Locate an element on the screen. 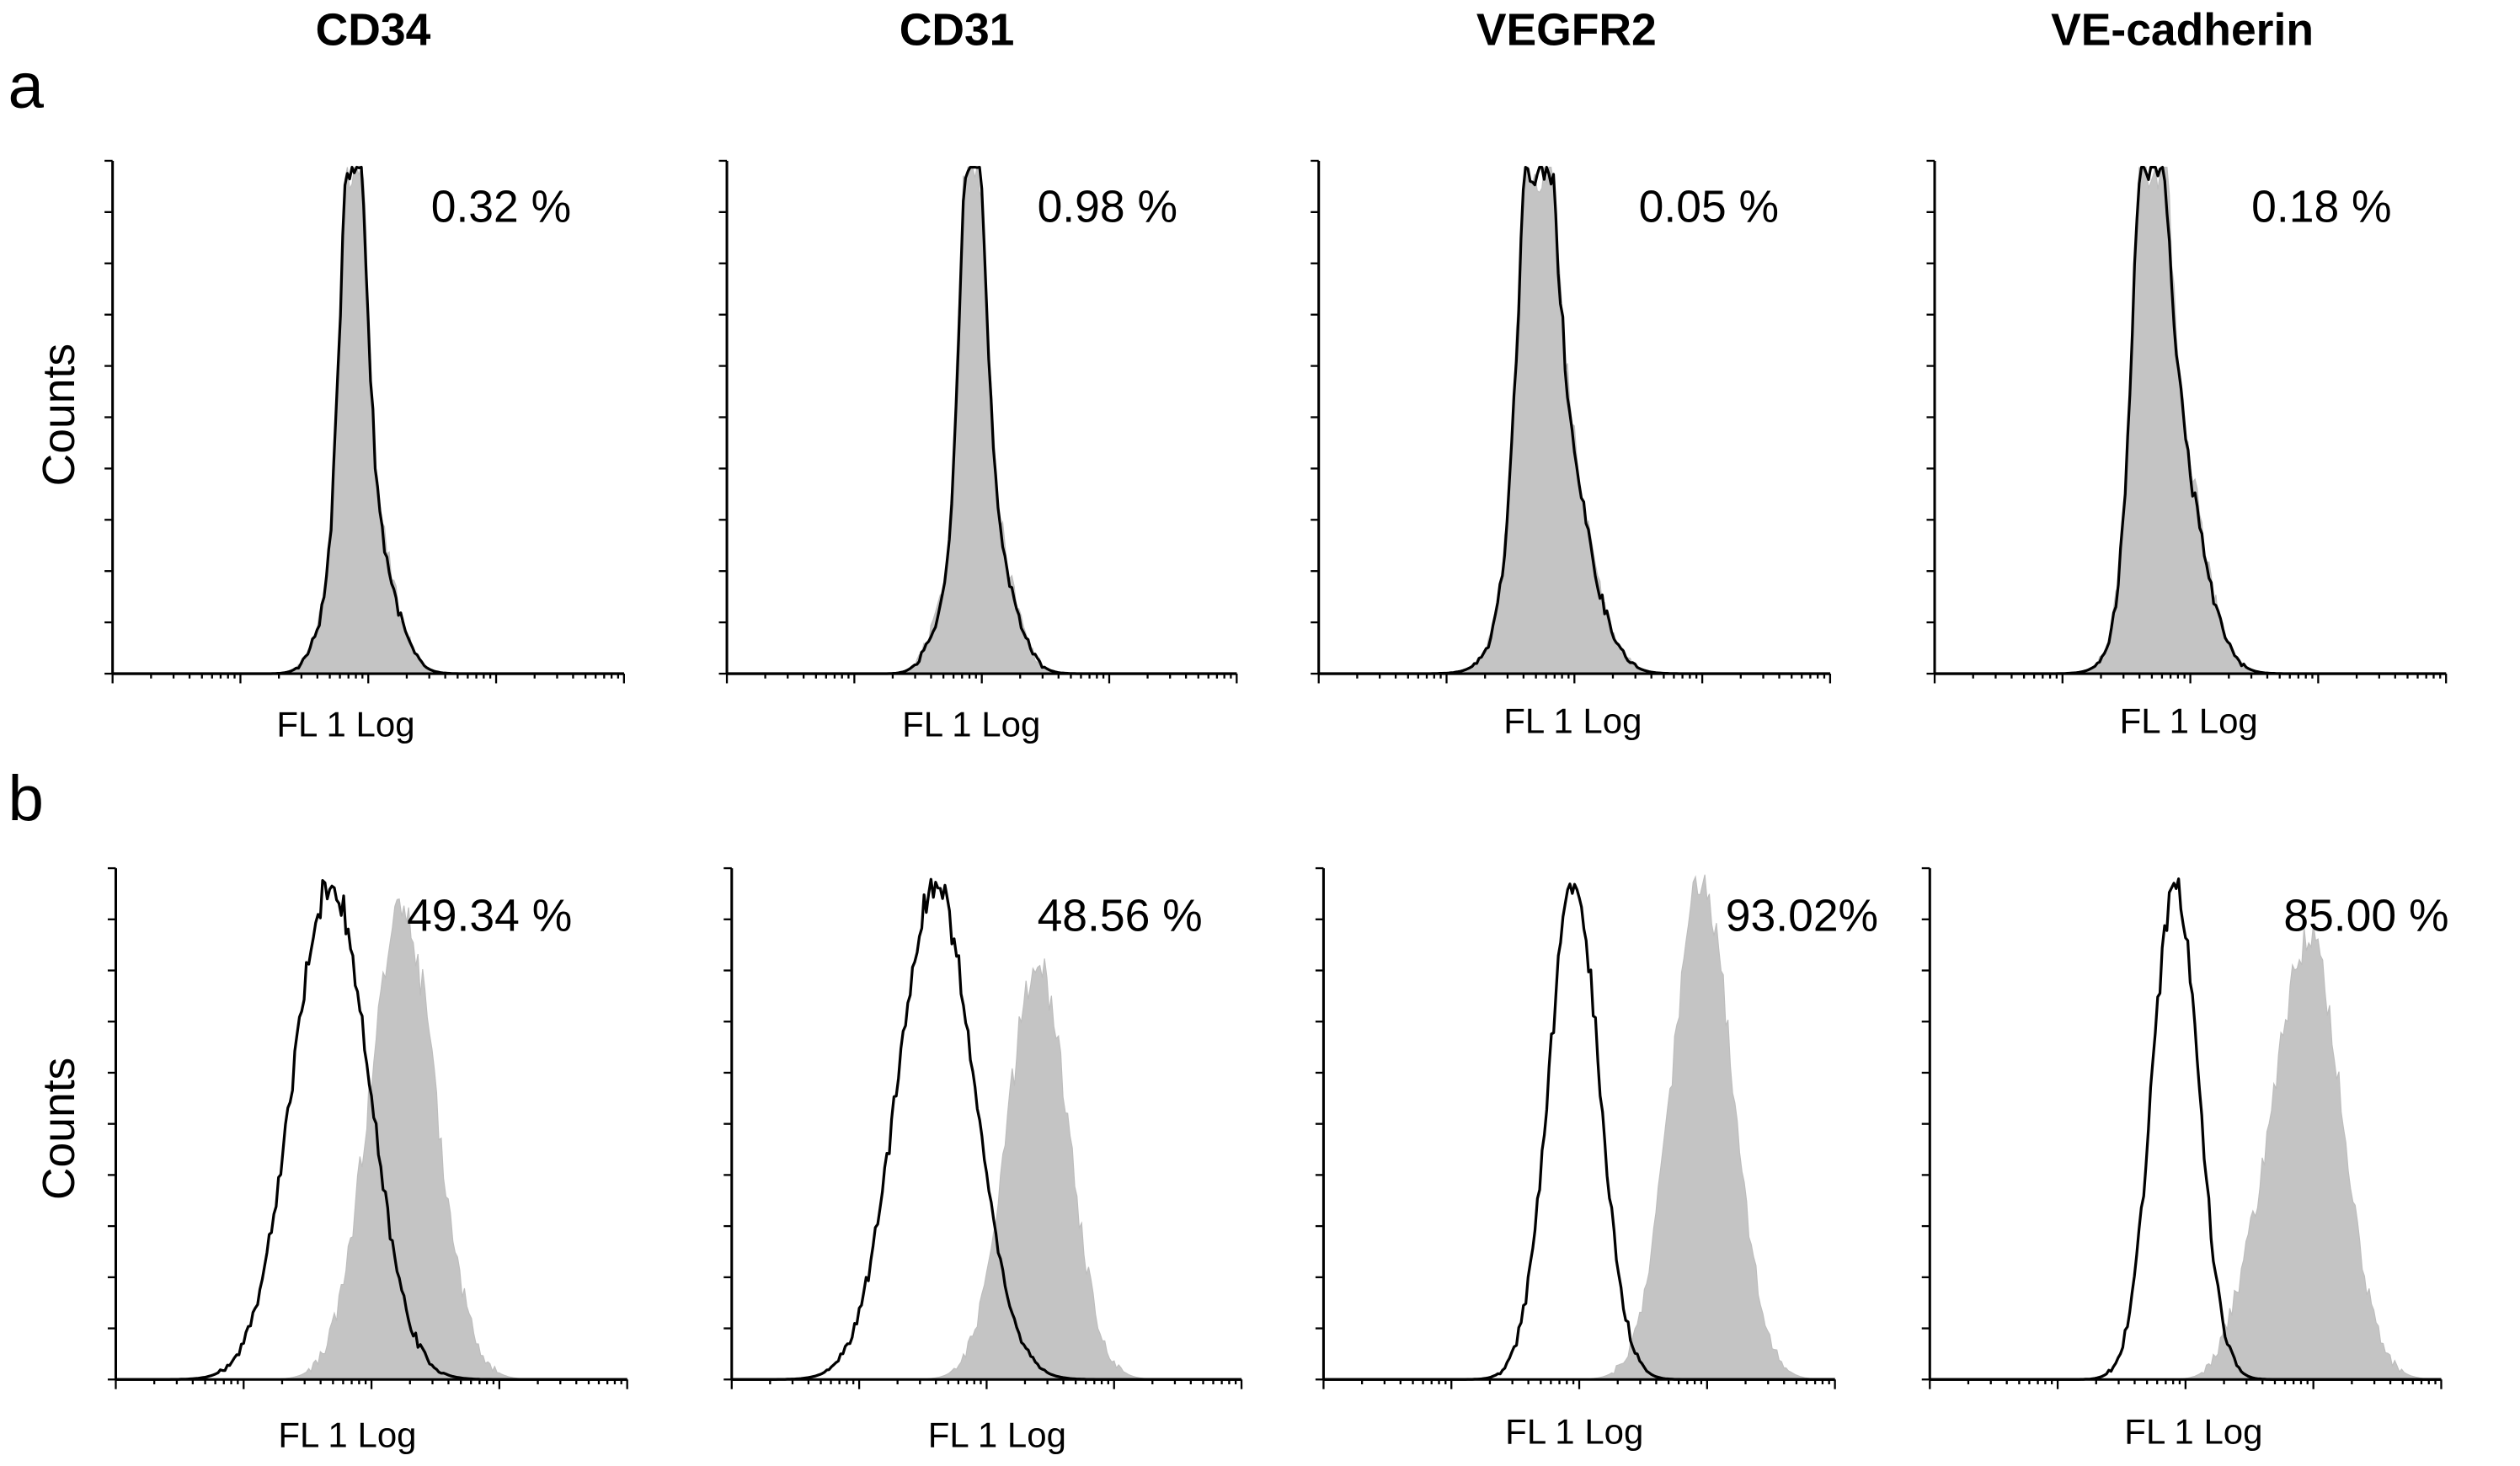  column-title-ve-cadherin: VE-cadherin is located at coordinates (2182, 30).